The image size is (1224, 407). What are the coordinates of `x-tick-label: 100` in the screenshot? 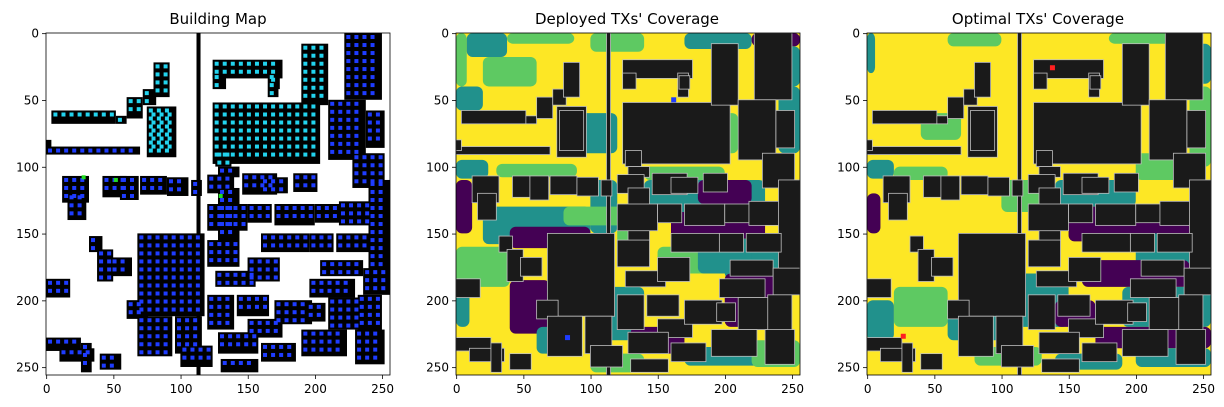 It's located at (1002, 389).